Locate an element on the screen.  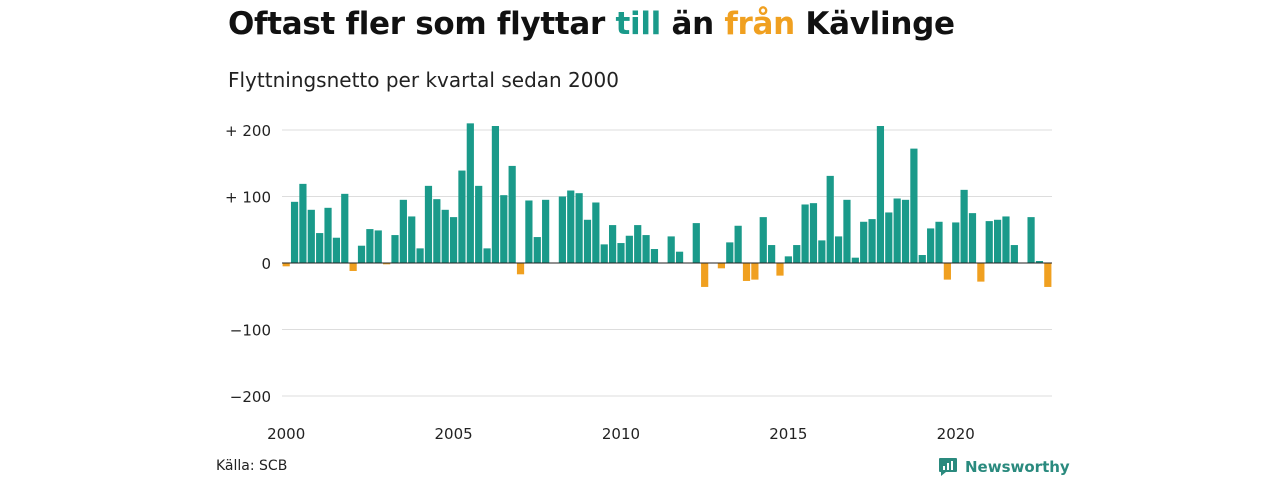
newsworthy-brand: Newsworthy is located at coordinates (1003, 467).